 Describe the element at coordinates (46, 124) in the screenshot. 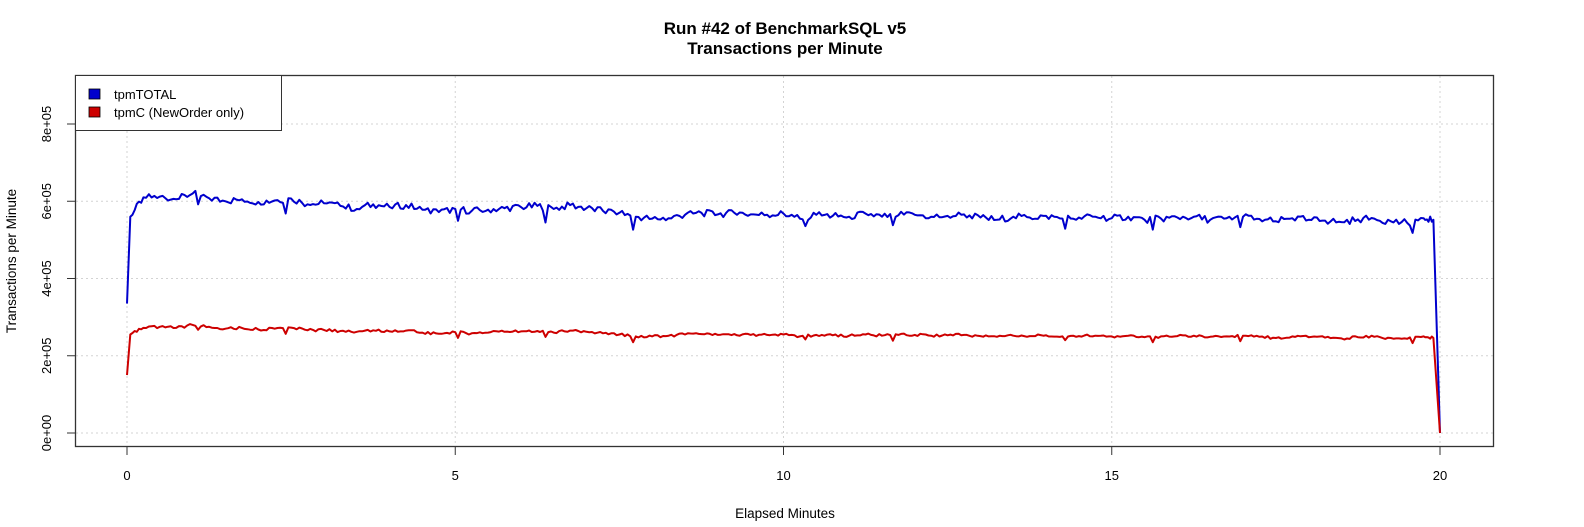

I see `y-tick-label: 8e+05` at that location.